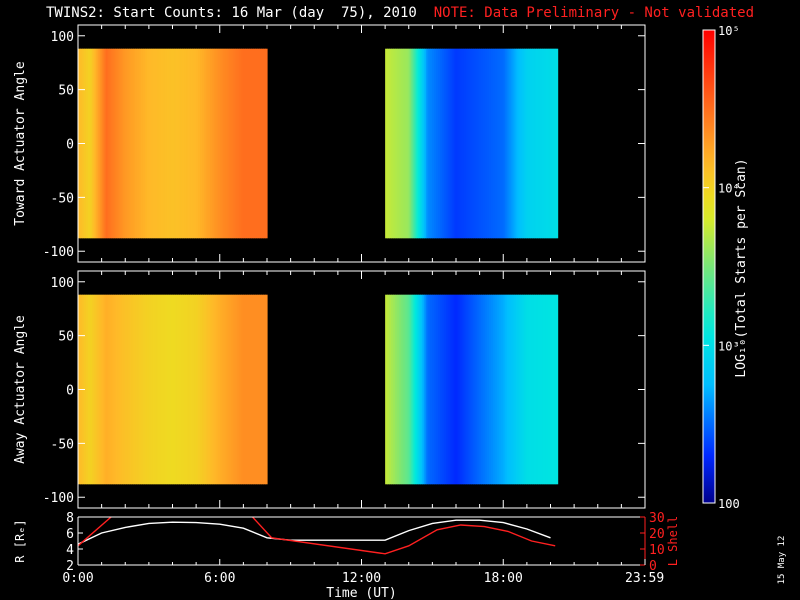 The width and height of the screenshot is (800, 600). I want to click on y-tick-label: -100, so click(58, 252).